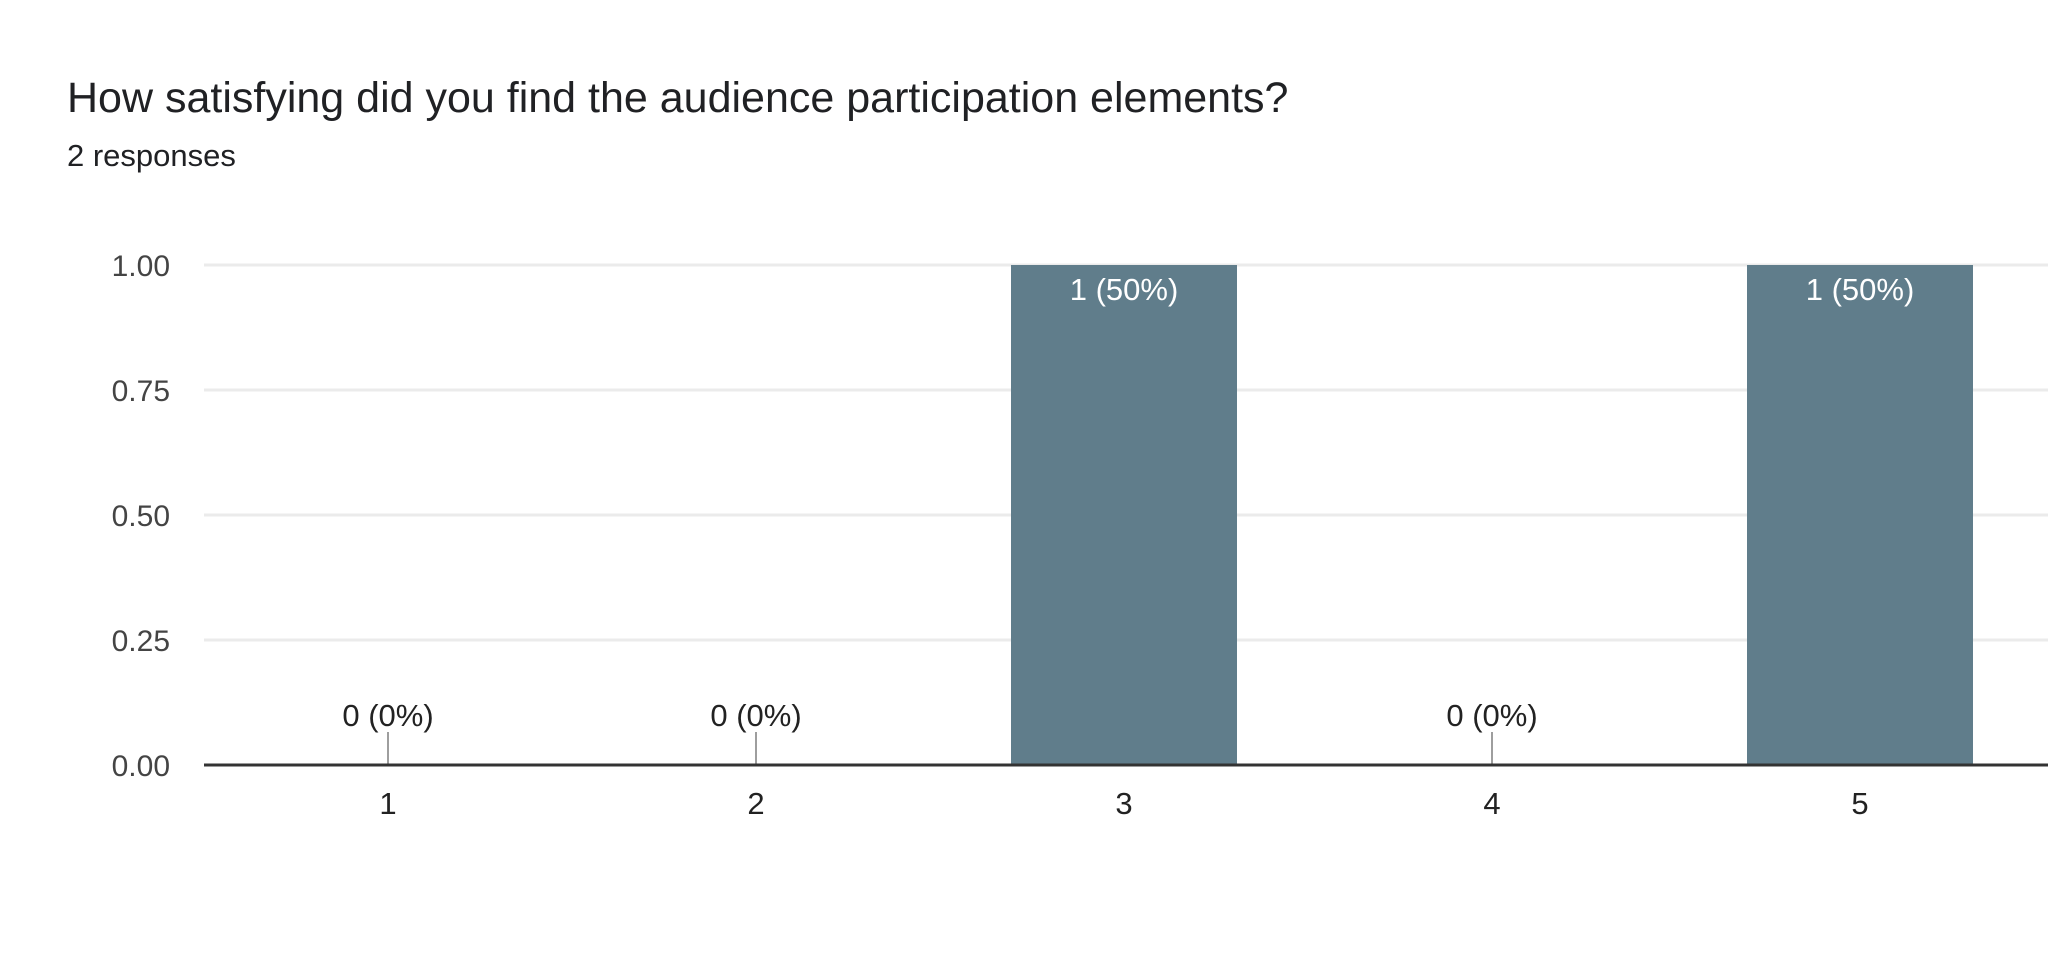 The height and width of the screenshot is (974, 2048). I want to click on y-tick-label: 0.00, so click(141, 766).